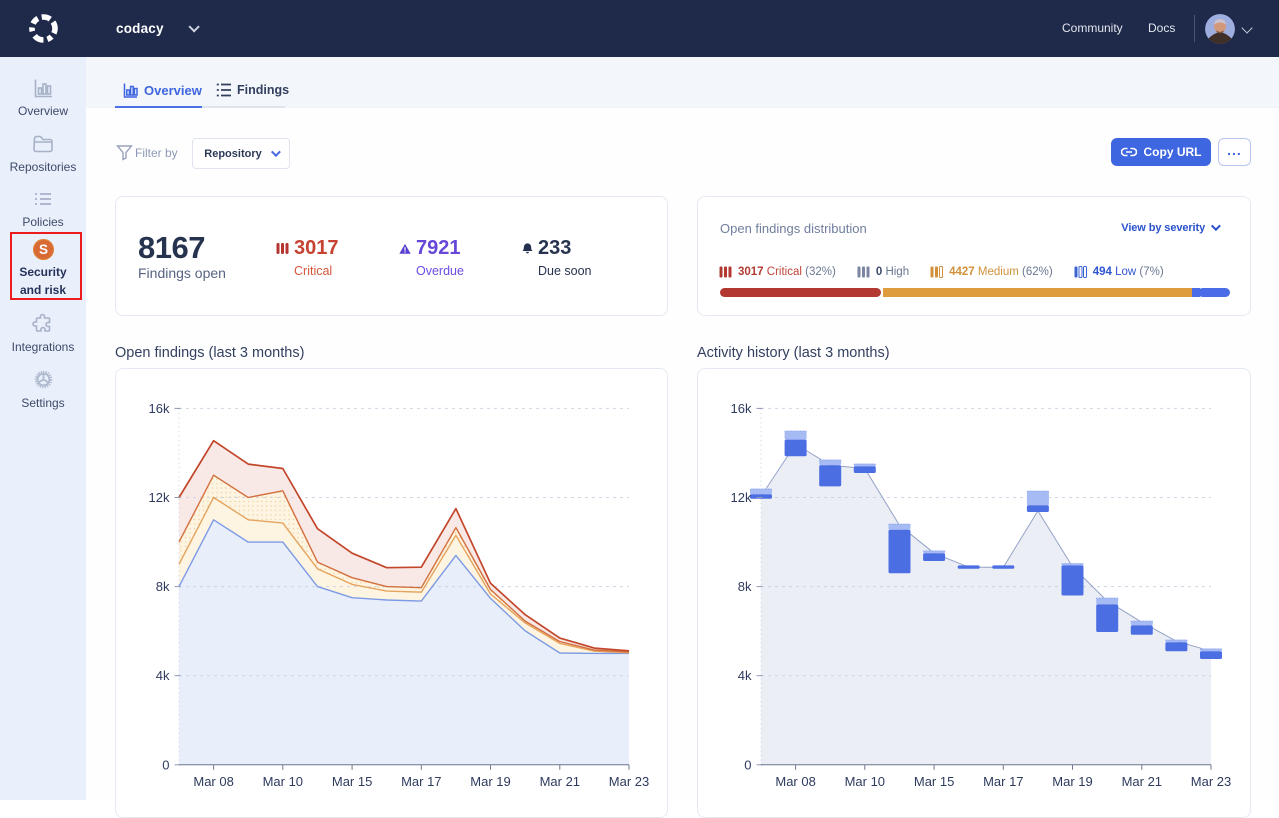 This screenshot has height=818, width=1279. What do you see at coordinates (42, 249) in the screenshot?
I see `svg-text: S` at bounding box center [42, 249].